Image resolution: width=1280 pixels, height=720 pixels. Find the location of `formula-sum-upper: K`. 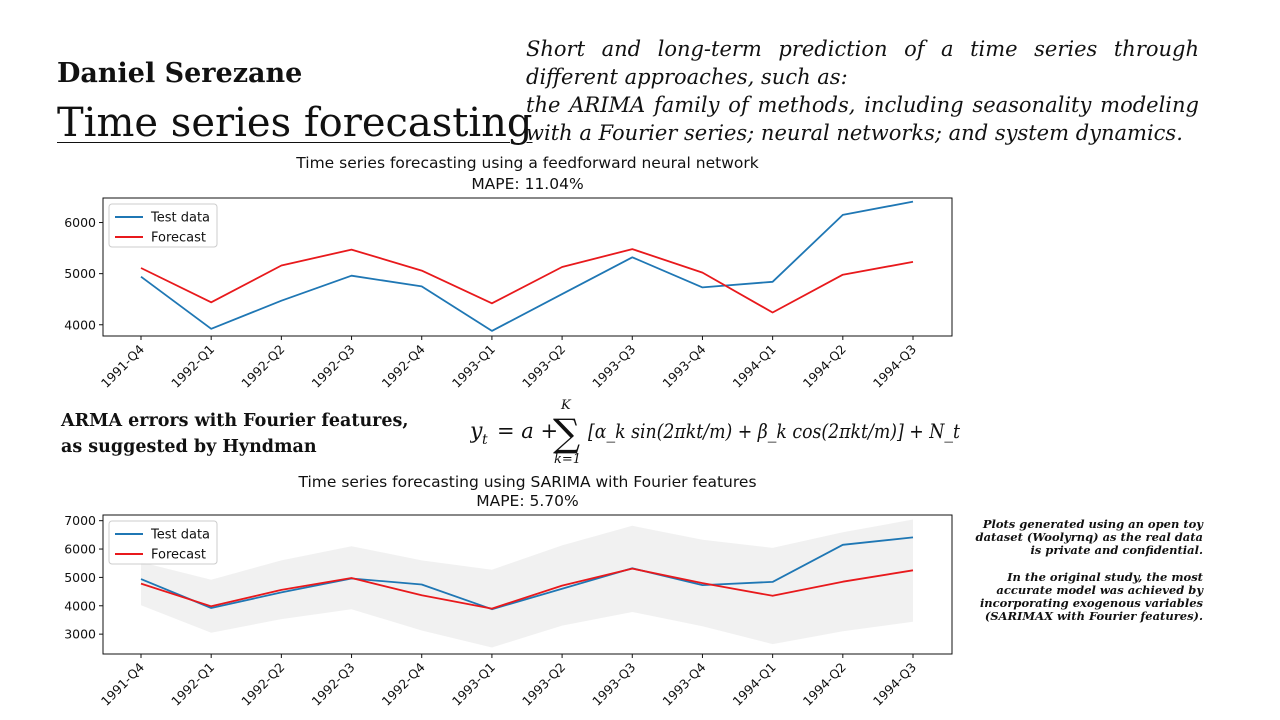

formula-sum-upper: K is located at coordinates (566, 405).